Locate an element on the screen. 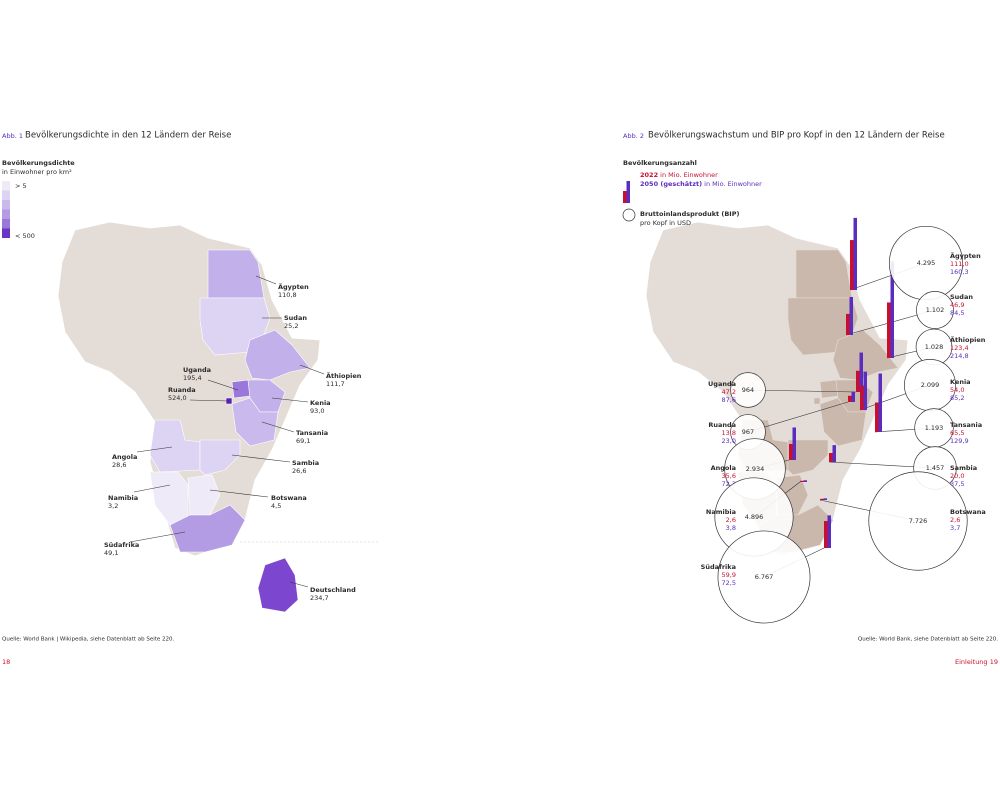 Image resolution: width=1000 pixels, height=800 pixels. page-number: 18 is located at coordinates (6, 662).